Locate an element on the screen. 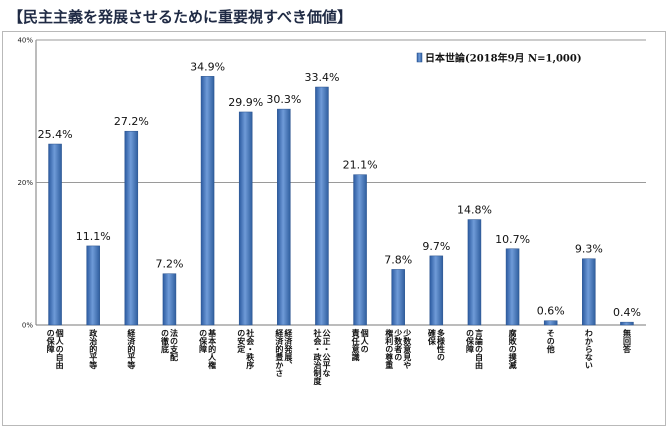  bar-value-label: 11.1% is located at coordinates (93, 236).